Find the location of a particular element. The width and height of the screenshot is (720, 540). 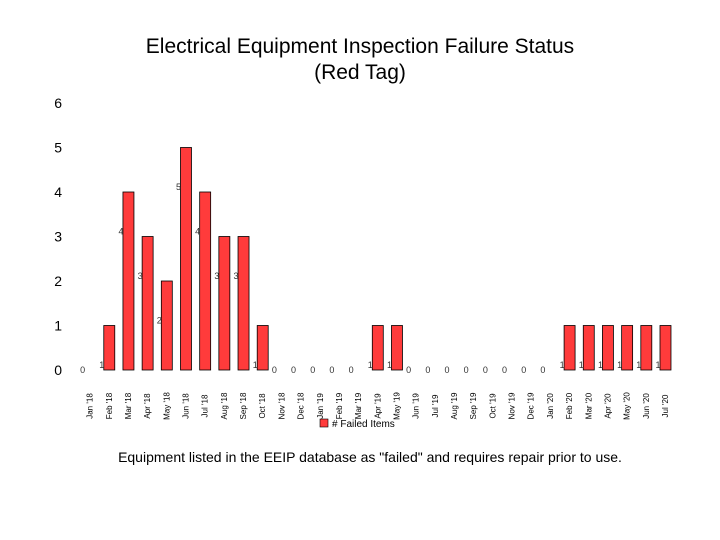

x-tick-label: May '20 is located at coordinates (627, 406).